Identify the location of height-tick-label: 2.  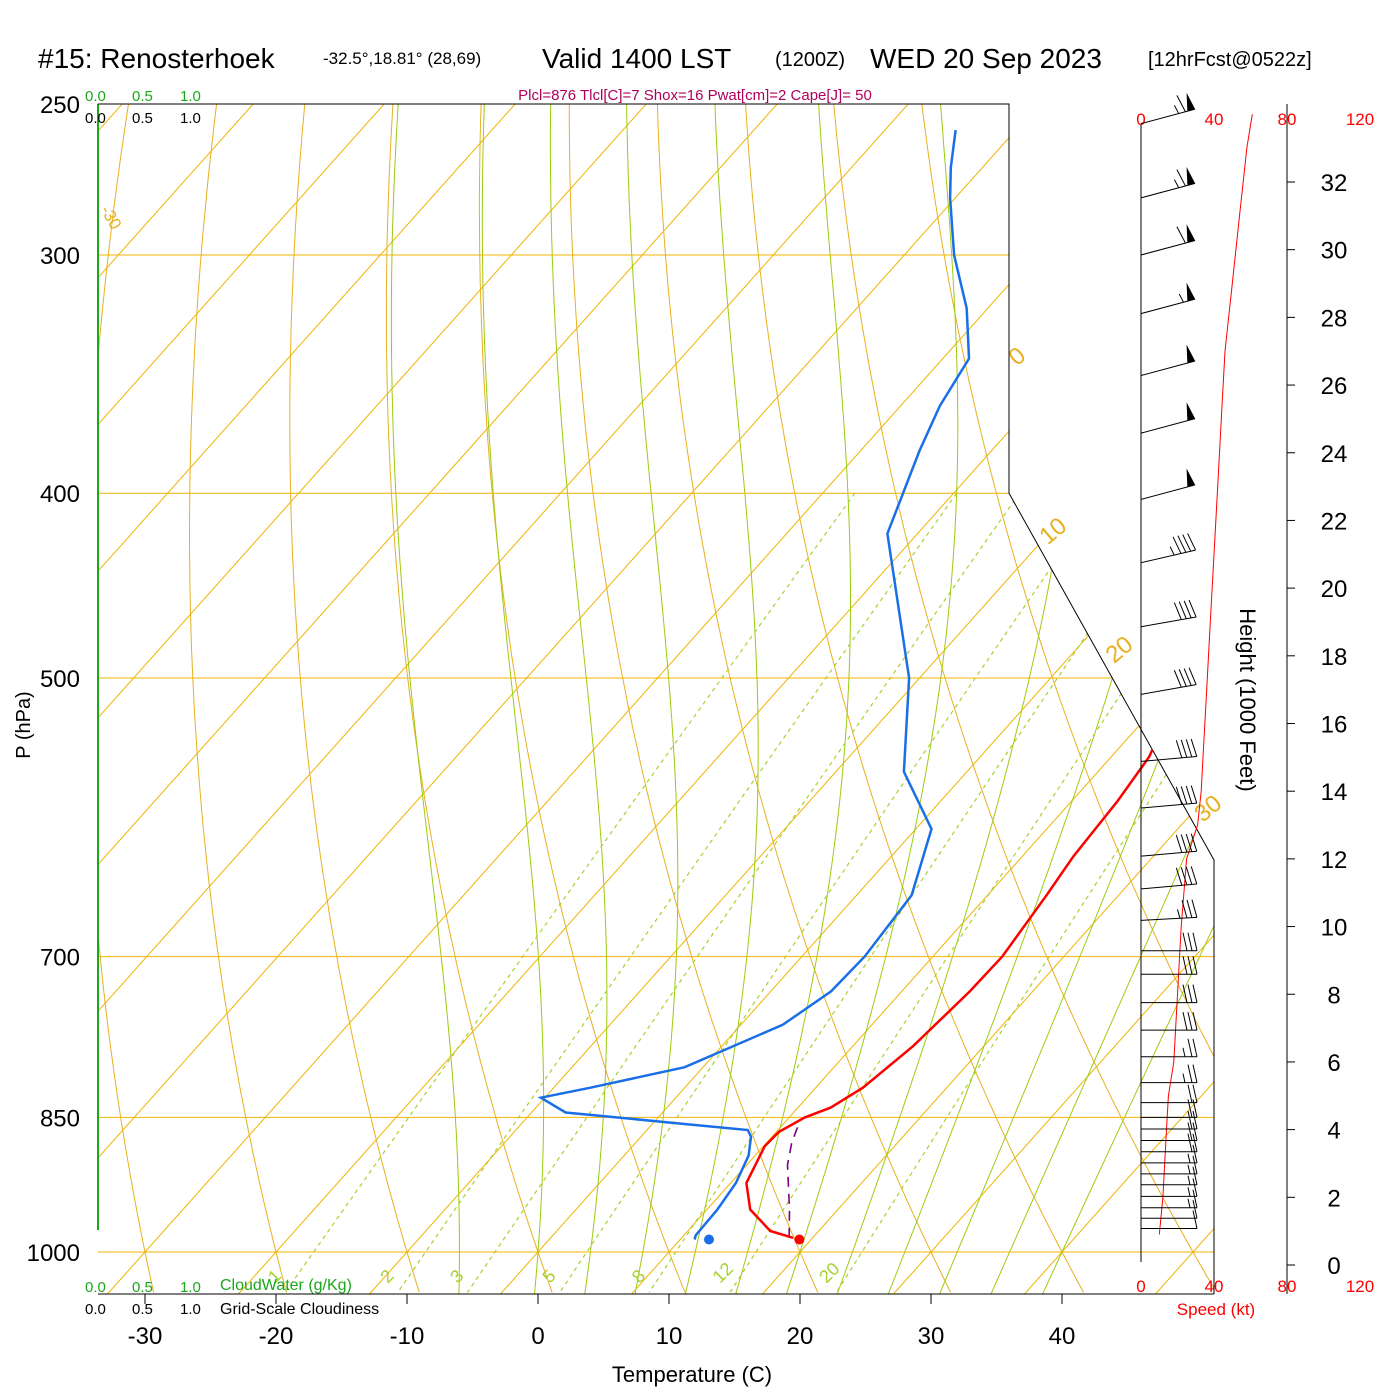
(1333, 1198).